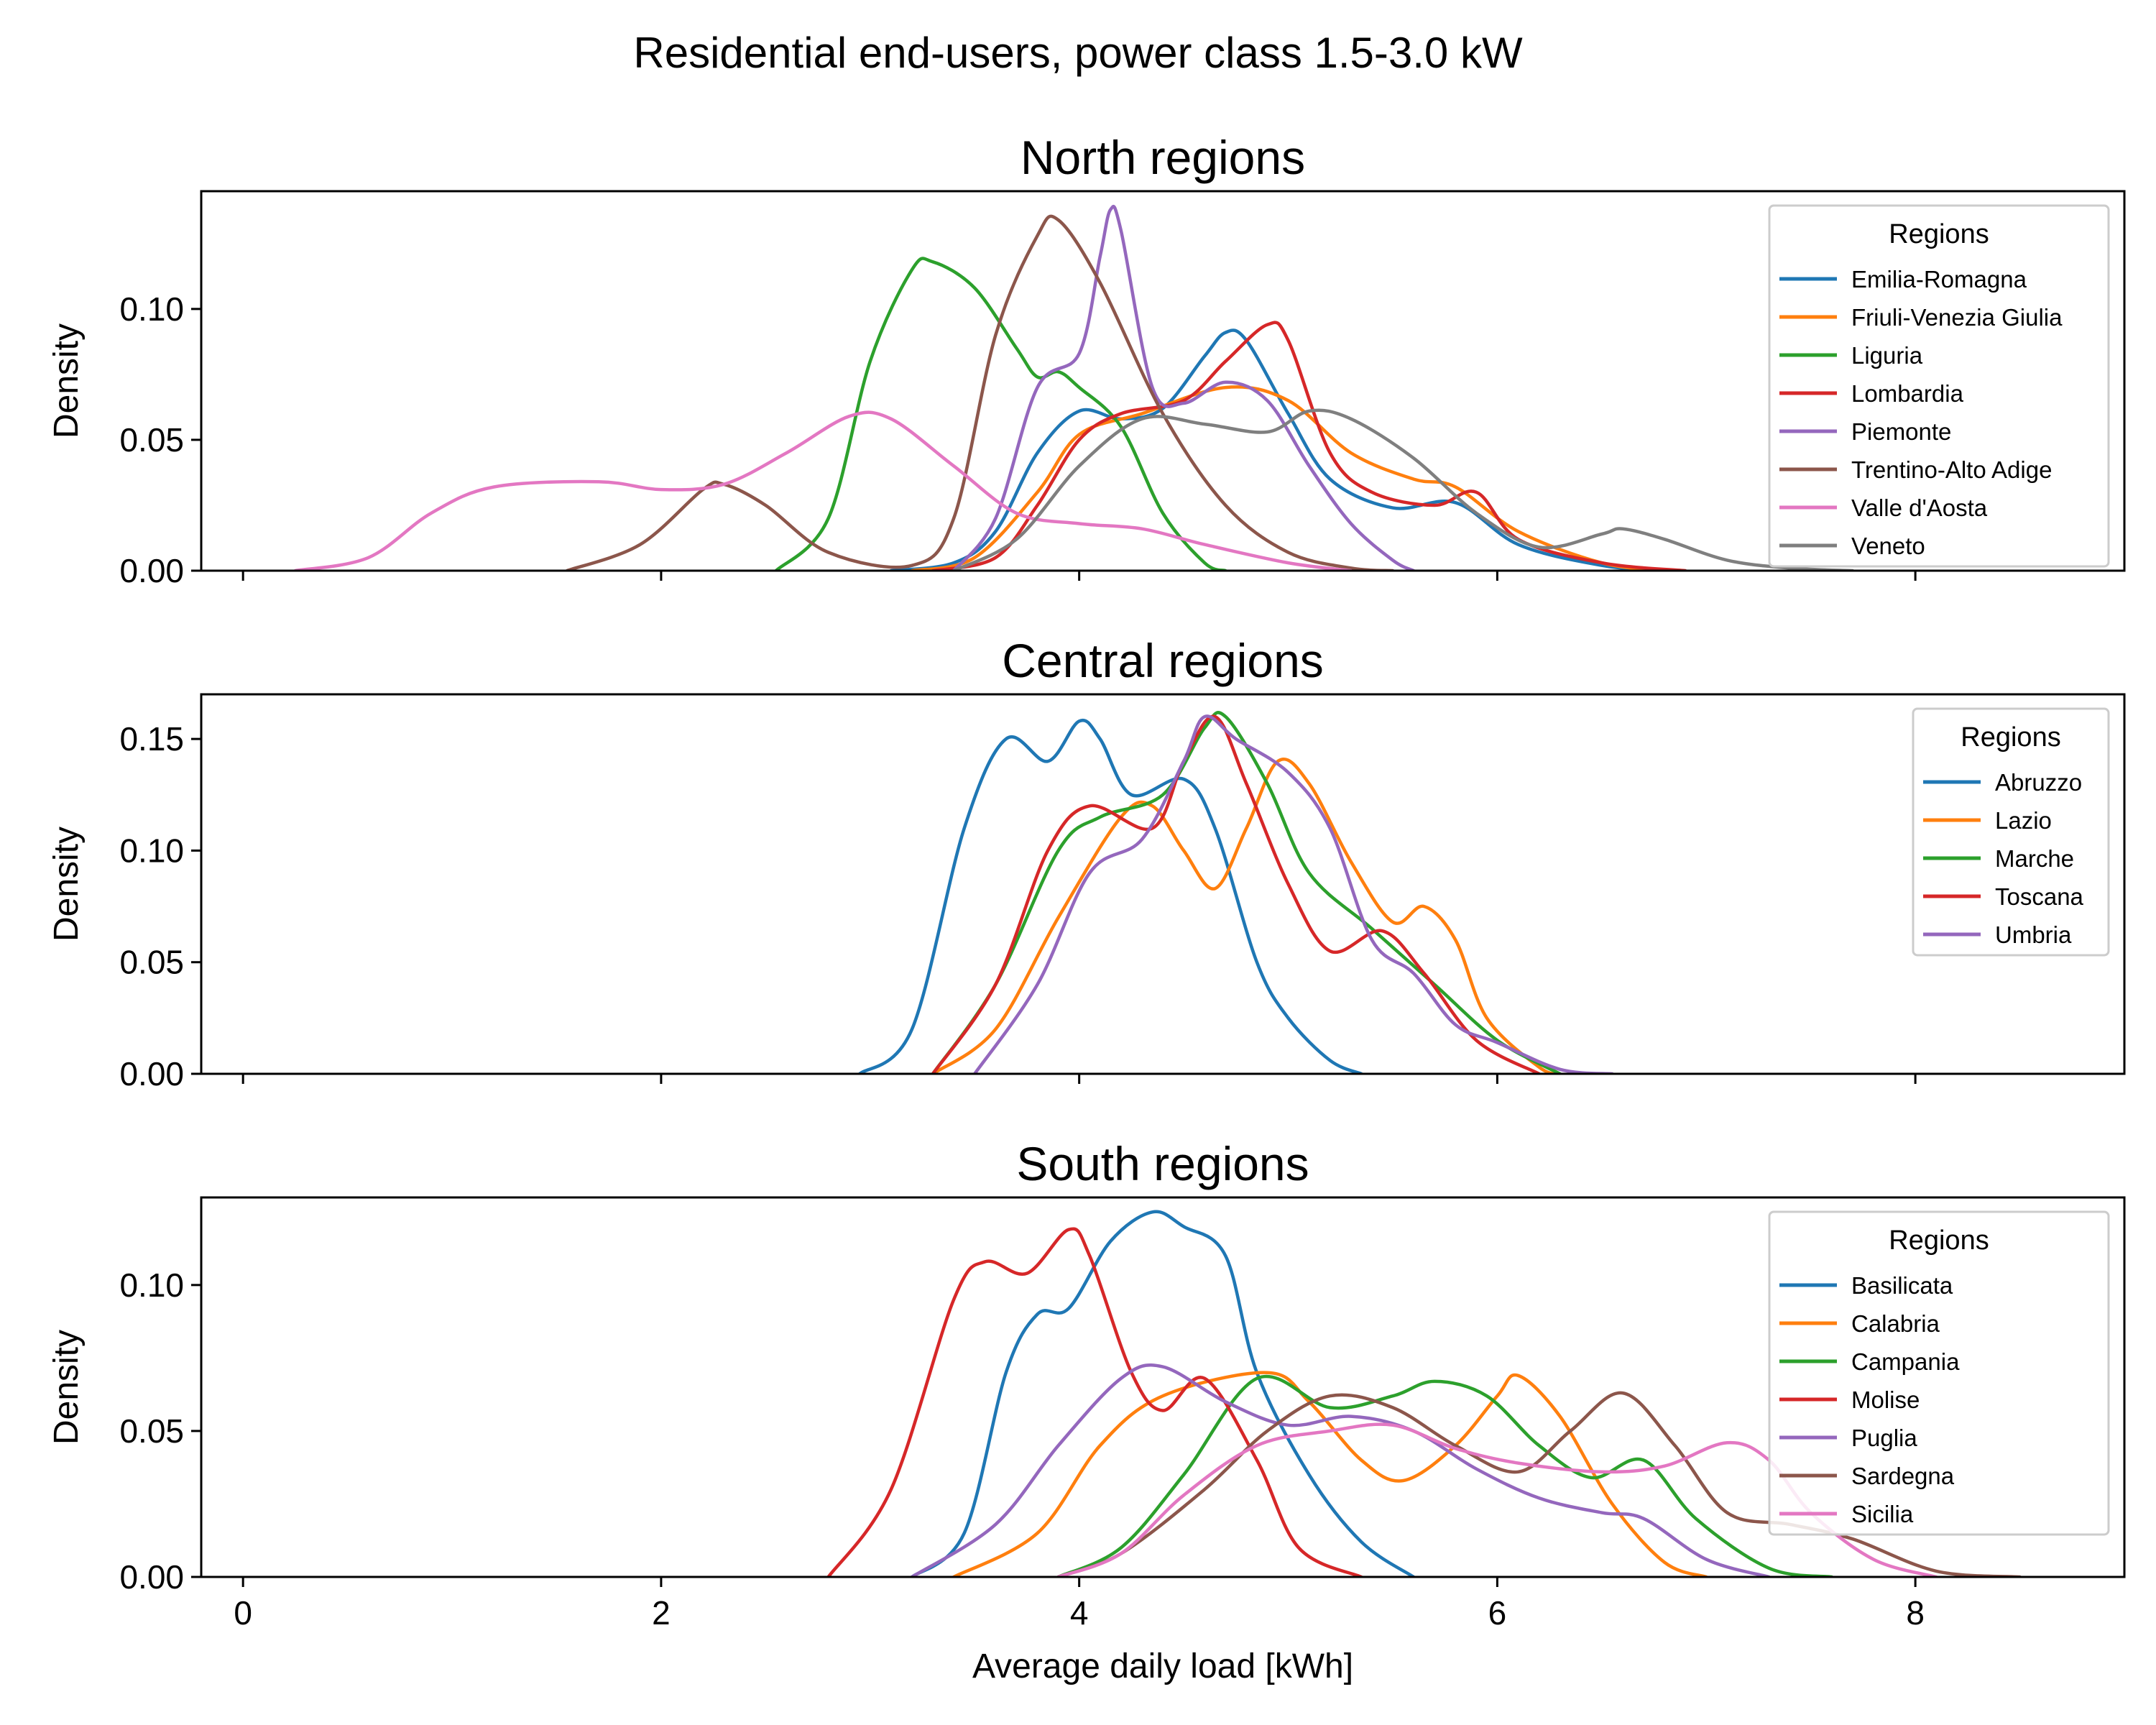 This screenshot has width=2156, height=1725. I want to click on series-line-piemonte, so click(1184, 387).